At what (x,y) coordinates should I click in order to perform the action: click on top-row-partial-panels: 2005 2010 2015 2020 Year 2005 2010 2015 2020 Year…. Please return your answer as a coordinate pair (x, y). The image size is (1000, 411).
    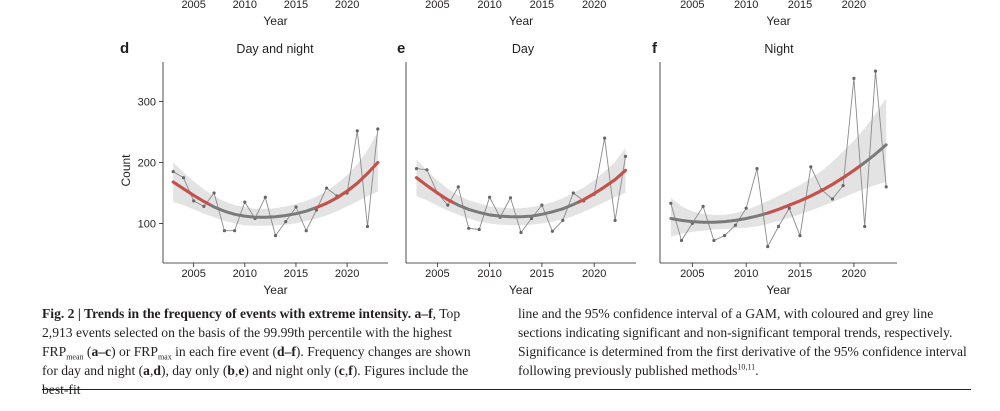
    Looking at the image, I should click on (523, 14).